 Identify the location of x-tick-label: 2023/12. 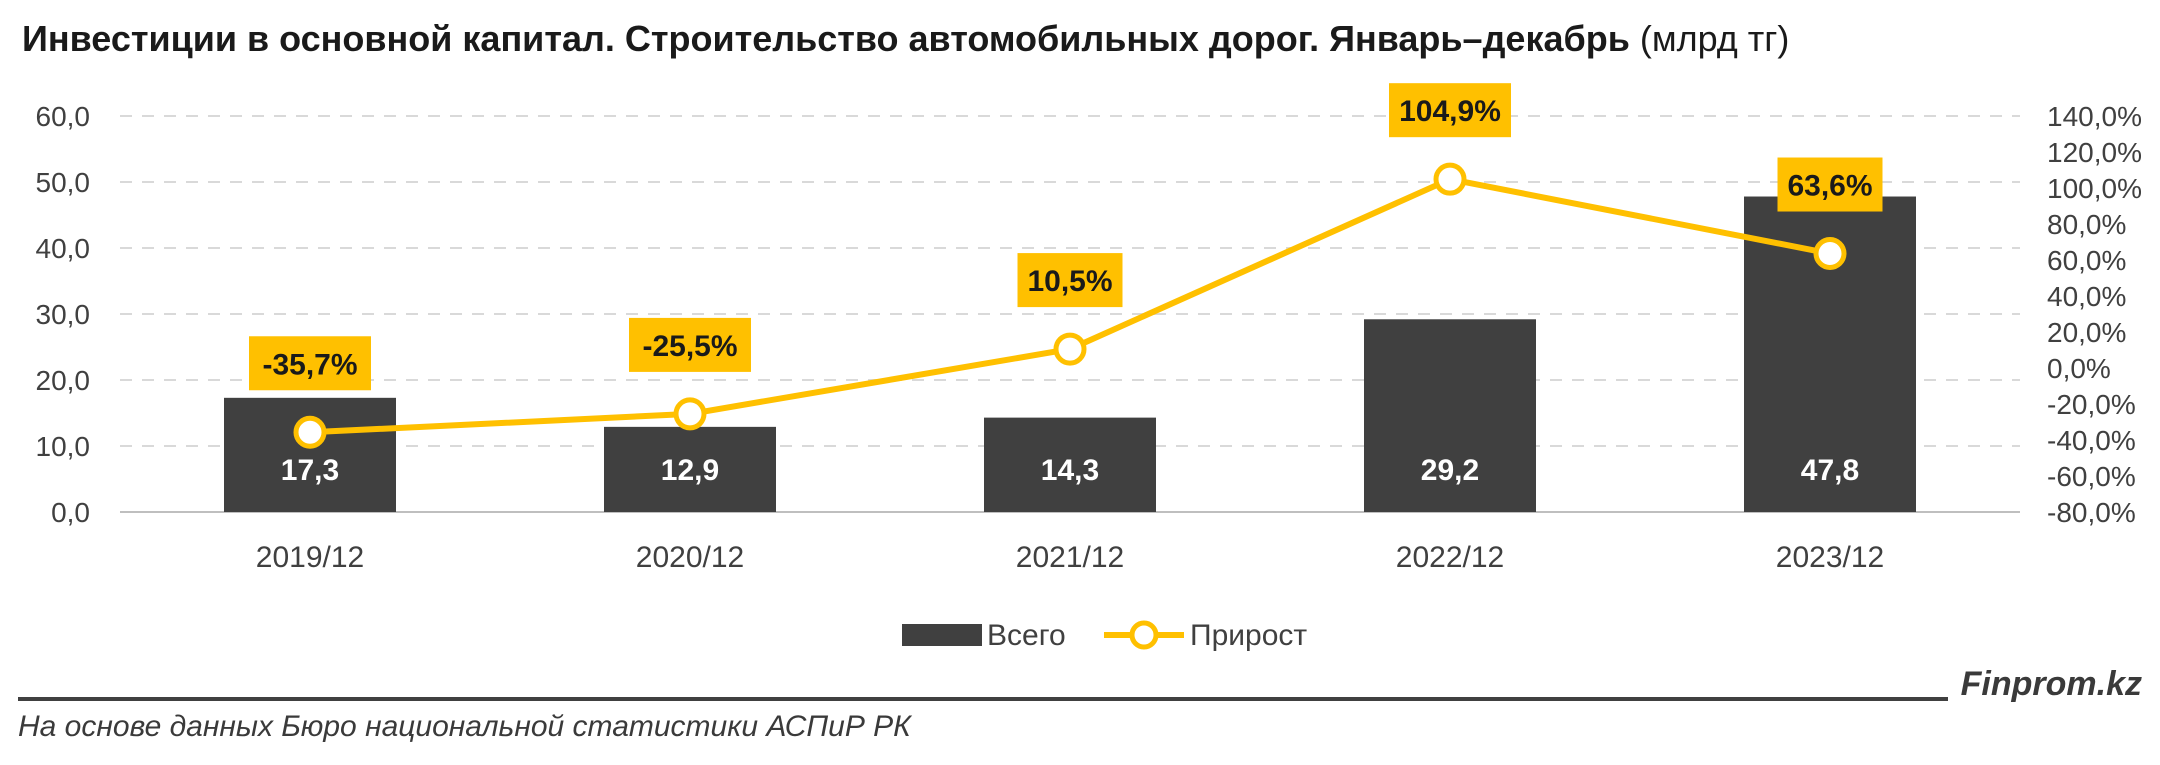
(1830, 557).